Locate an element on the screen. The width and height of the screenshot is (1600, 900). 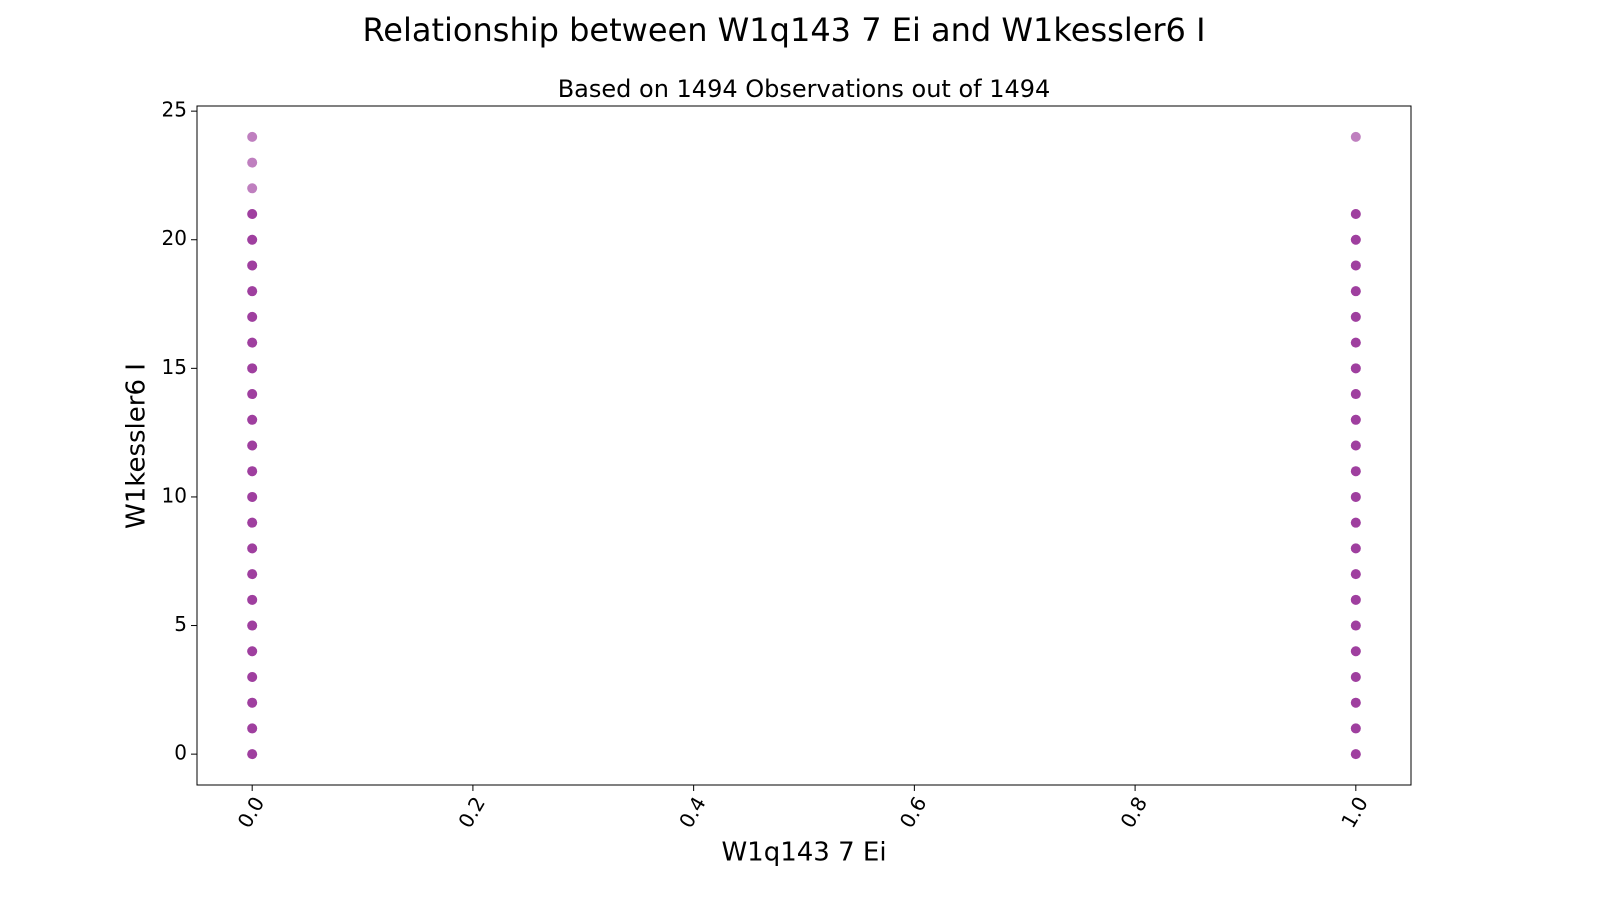
y-tick-label: 25 is located at coordinates (174, 110).